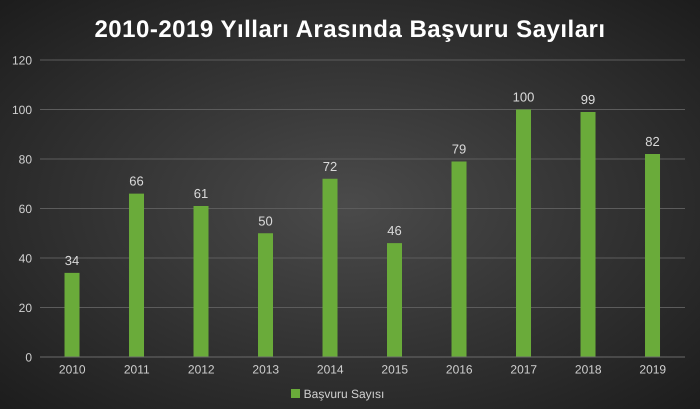 This screenshot has width=700, height=409. What do you see at coordinates (25, 159) in the screenshot?
I see `y-tick-label: 80` at bounding box center [25, 159].